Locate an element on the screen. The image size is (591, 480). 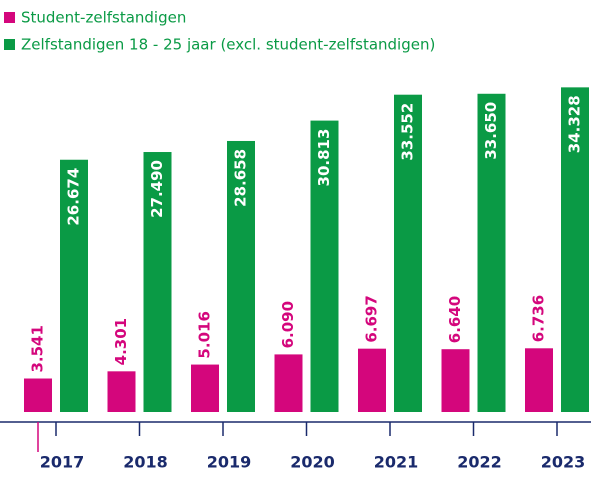
legend-label: Student-zelfstandigen is located at coordinates (103, 18).